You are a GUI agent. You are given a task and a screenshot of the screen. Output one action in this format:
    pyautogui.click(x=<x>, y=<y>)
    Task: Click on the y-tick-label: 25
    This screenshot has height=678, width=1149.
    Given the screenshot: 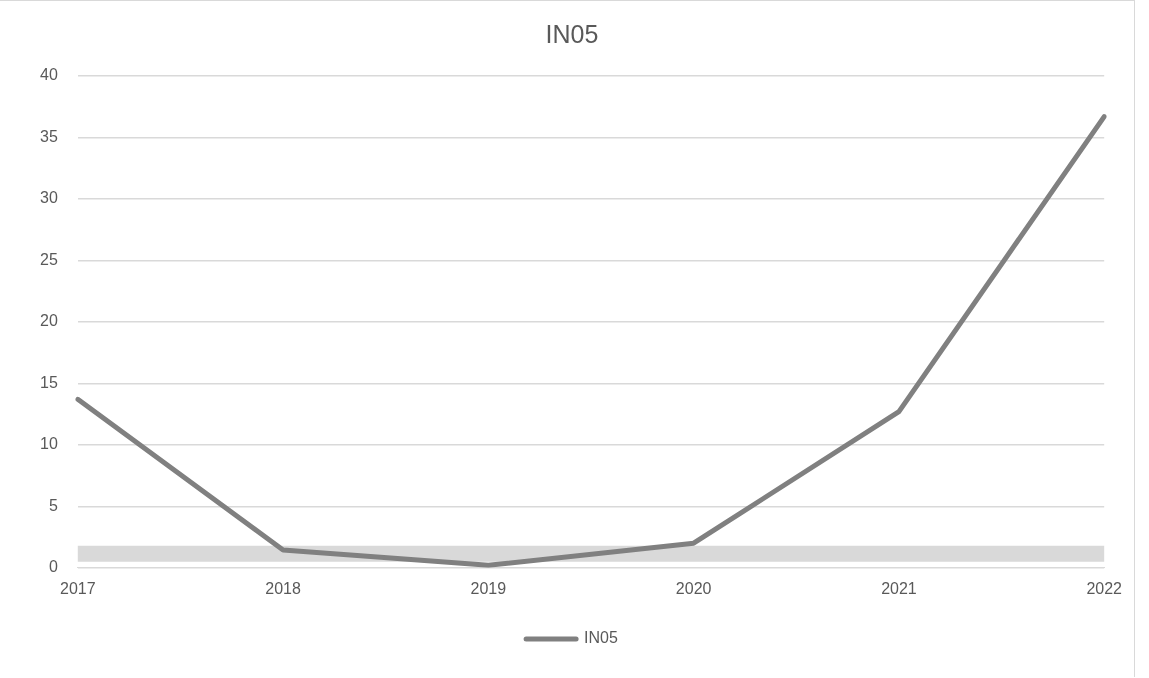 What is the action you would take?
    pyautogui.click(x=49, y=259)
    